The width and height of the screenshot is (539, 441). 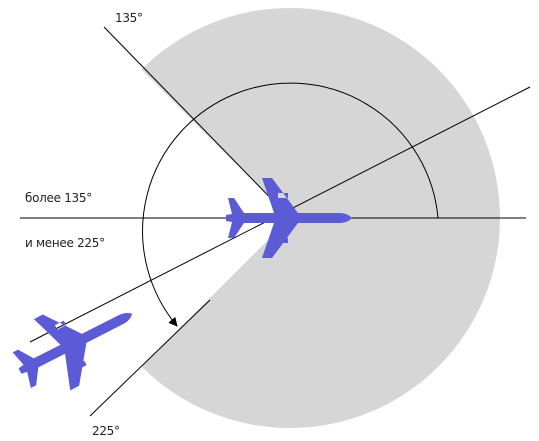 I want to click on label-less: и менее 225°, so click(x=65, y=243).